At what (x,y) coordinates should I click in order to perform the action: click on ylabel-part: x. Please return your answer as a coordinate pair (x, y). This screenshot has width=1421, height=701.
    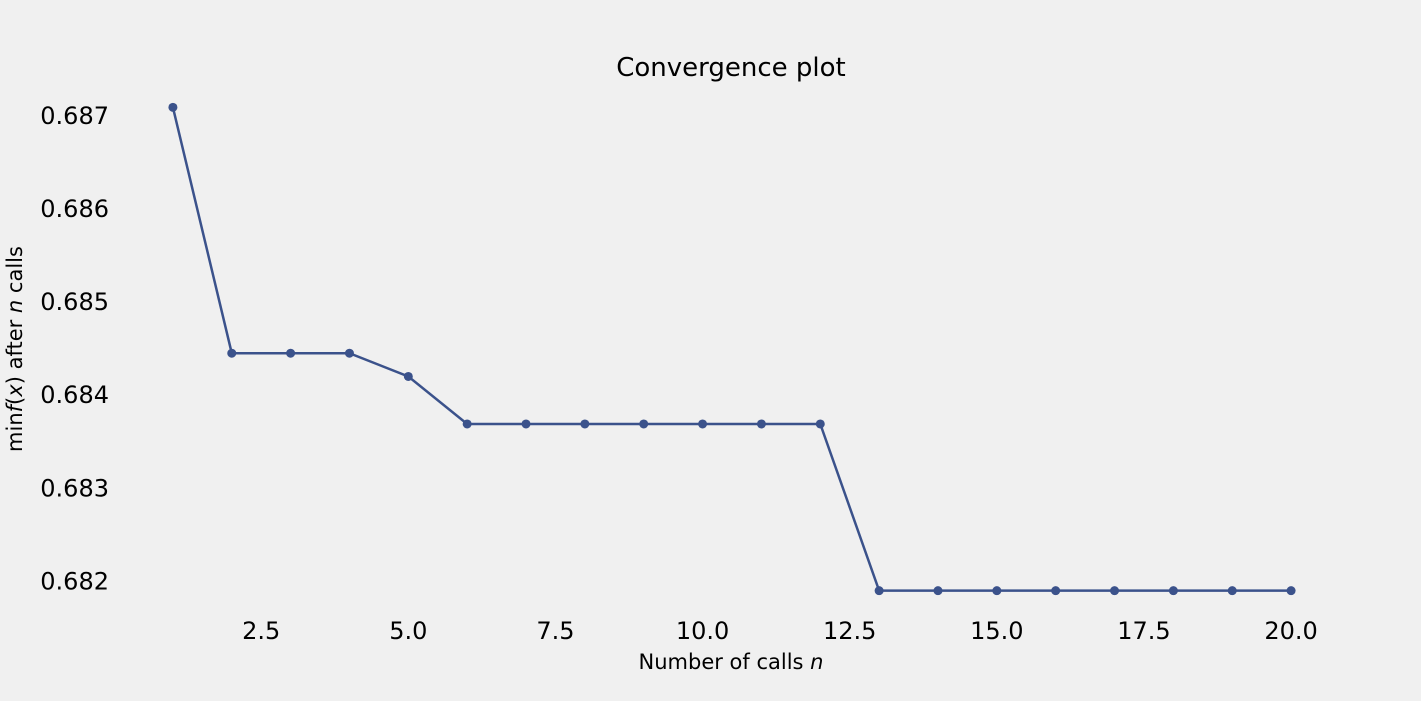
    Looking at the image, I should click on (15, 391).